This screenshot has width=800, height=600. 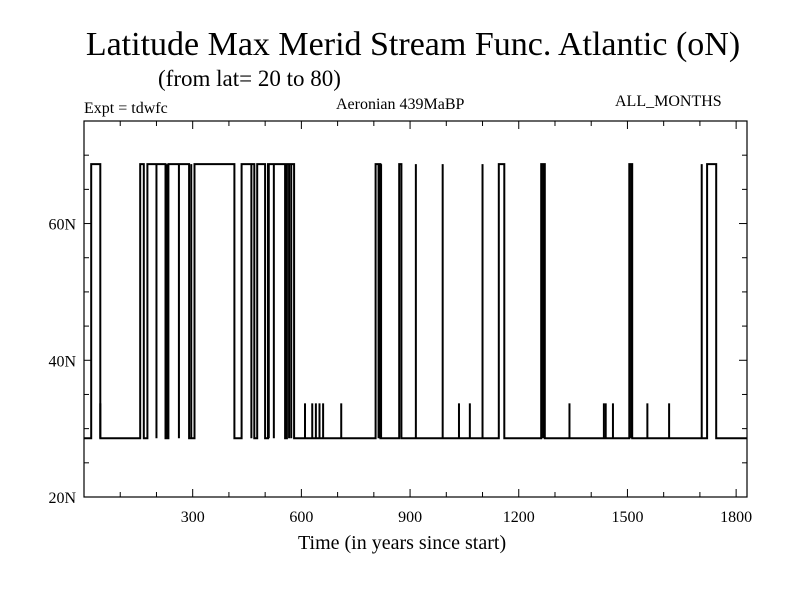 What do you see at coordinates (627, 517) in the screenshot?
I see `x-tick-label: 1500` at bounding box center [627, 517].